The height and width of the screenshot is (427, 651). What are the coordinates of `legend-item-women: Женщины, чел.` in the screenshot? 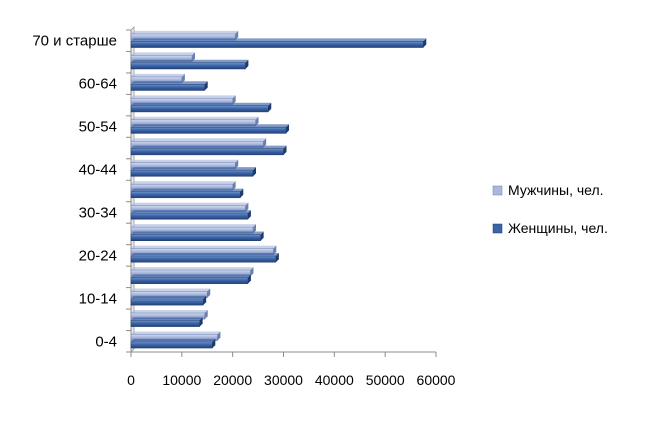 It's located at (550, 228).